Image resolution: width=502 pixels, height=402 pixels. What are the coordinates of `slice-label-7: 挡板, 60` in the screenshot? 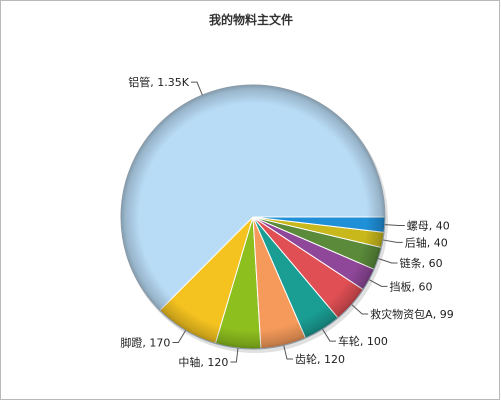 It's located at (410, 286).